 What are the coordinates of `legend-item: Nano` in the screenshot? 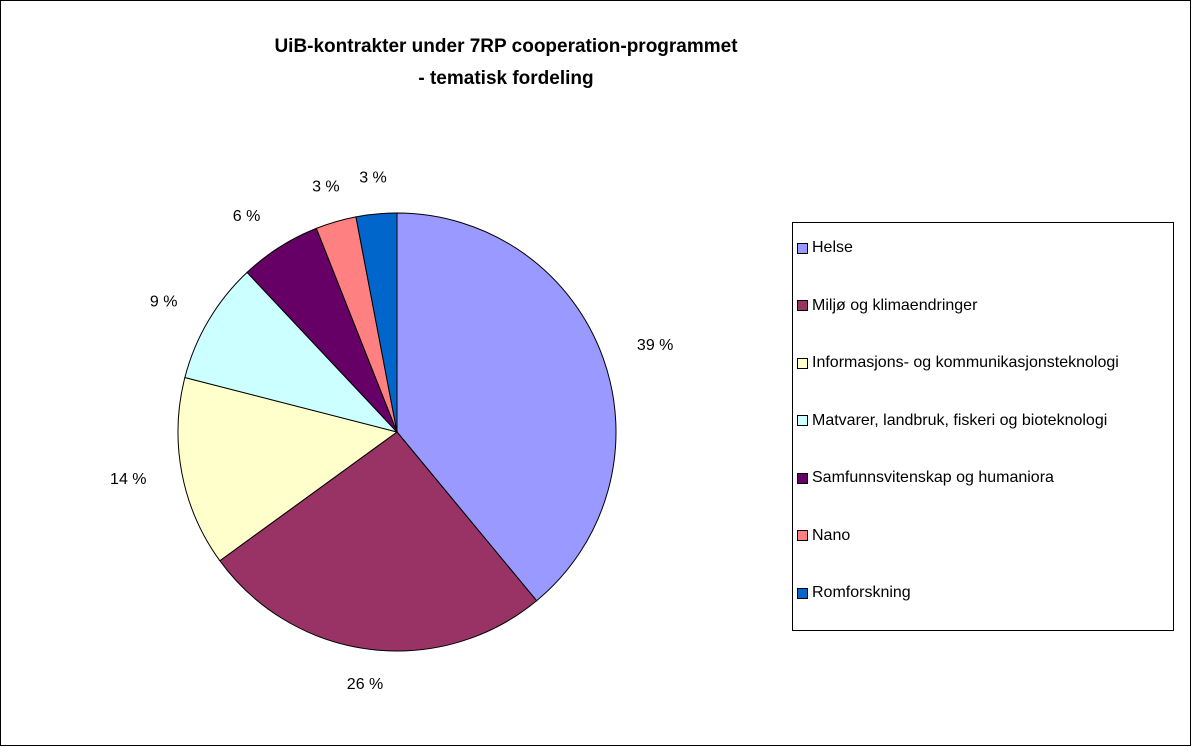 It's located at (823, 536).